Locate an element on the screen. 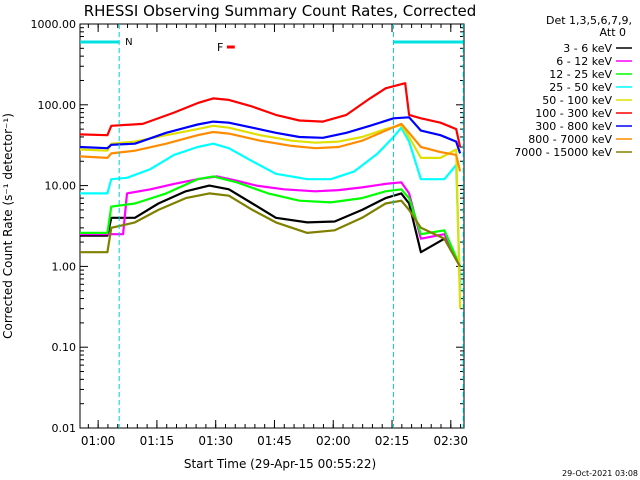 The height and width of the screenshot is (480, 640). y-tick-label: 0.01 is located at coordinates (64, 428).